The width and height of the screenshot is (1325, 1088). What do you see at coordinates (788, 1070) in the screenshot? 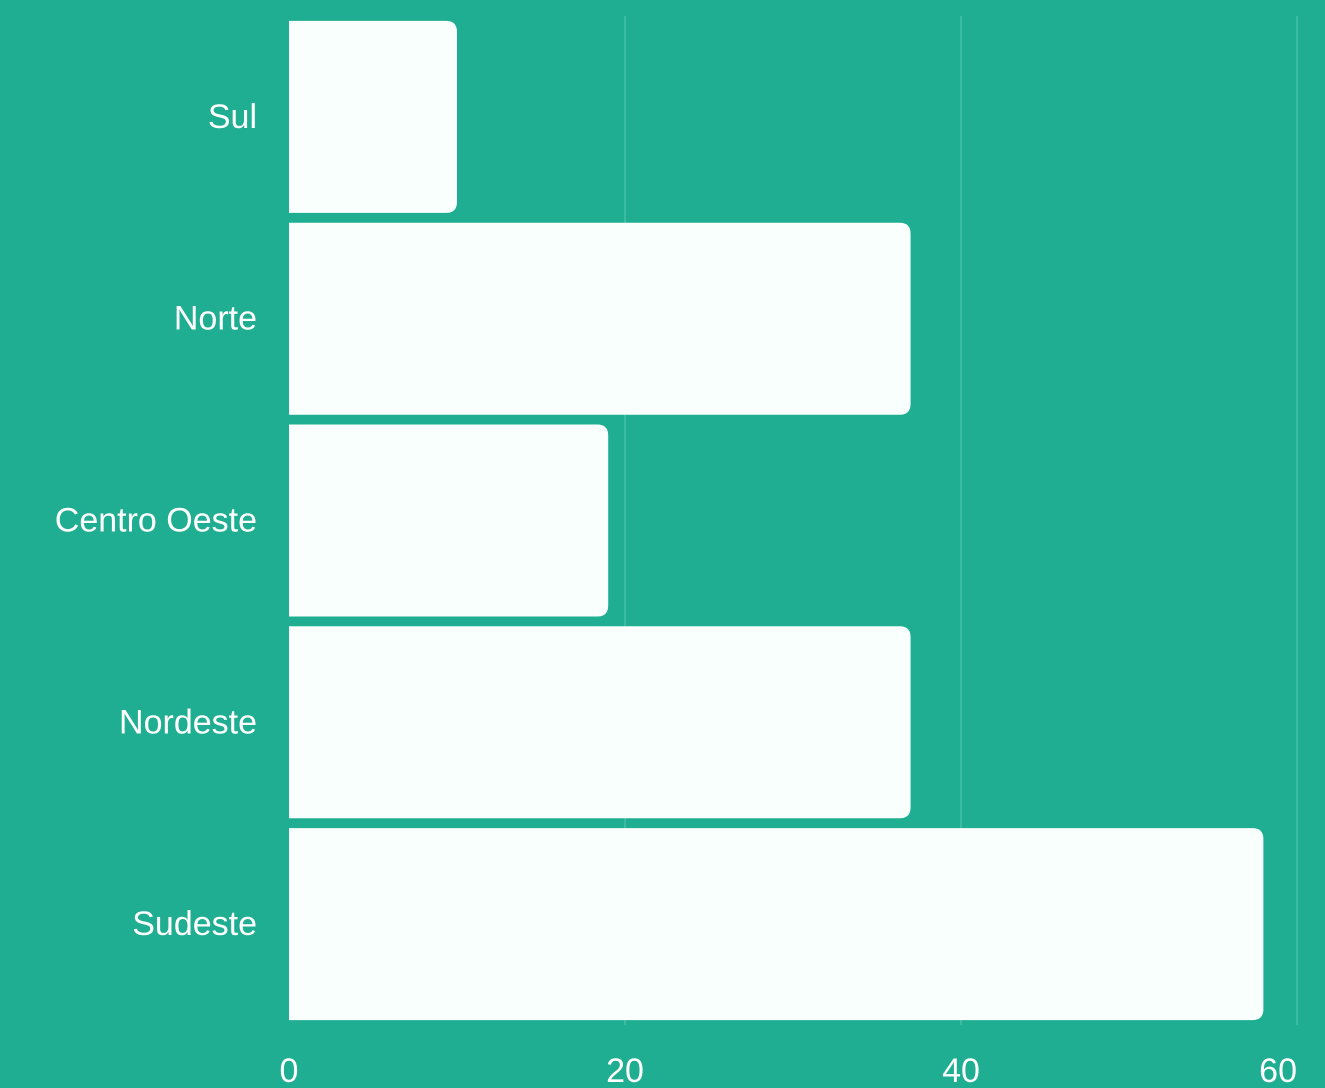
I see `x-tick-labels: 0 20 40 60` at bounding box center [788, 1070].